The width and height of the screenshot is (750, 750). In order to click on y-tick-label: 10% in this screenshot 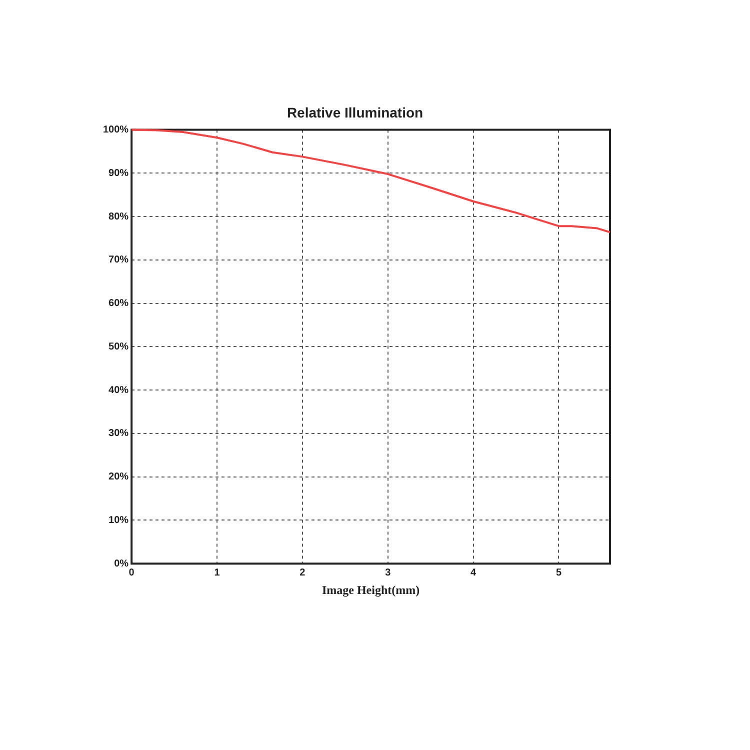, I will do `click(118, 520)`.